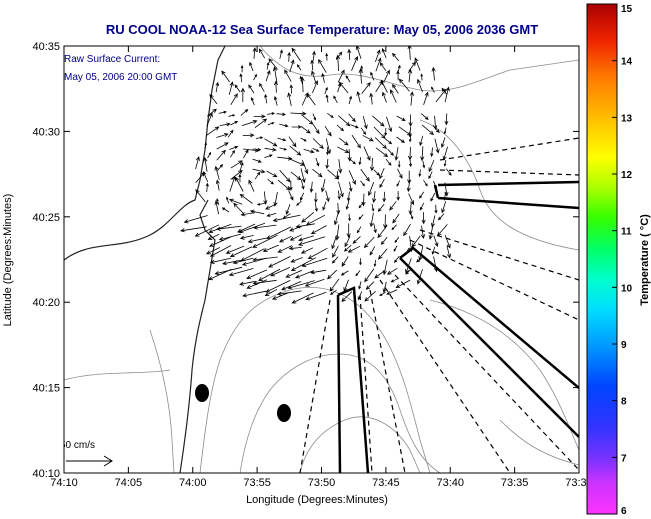 The height and width of the screenshot is (519, 651). What do you see at coordinates (322, 483) in the screenshot?
I see `x-tick-label: 73:50` at bounding box center [322, 483].